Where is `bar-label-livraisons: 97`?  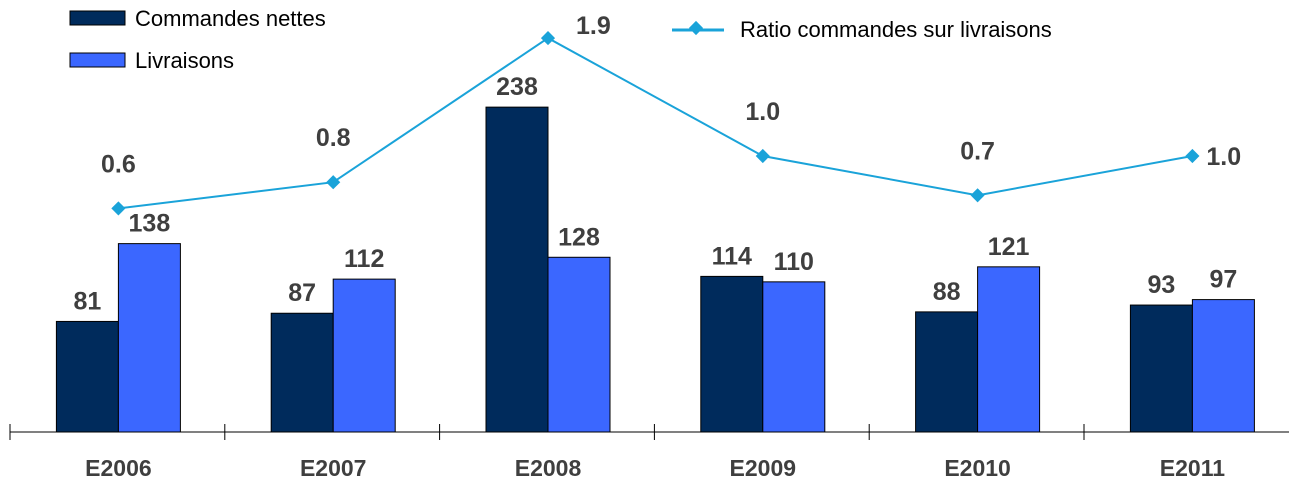
bar-label-livraisons: 97 is located at coordinates (1223, 280).